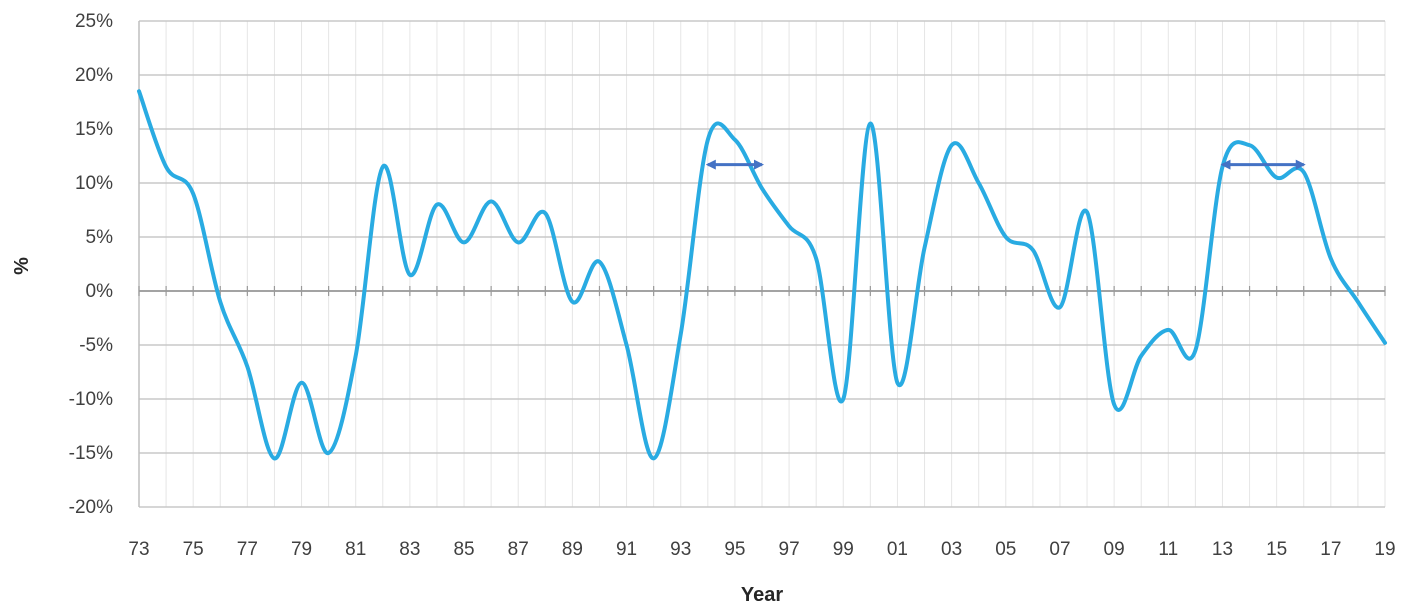 The width and height of the screenshot is (1403, 606). Describe the element at coordinates (572, 549) in the screenshot. I see `x-tick-label: 89` at that location.